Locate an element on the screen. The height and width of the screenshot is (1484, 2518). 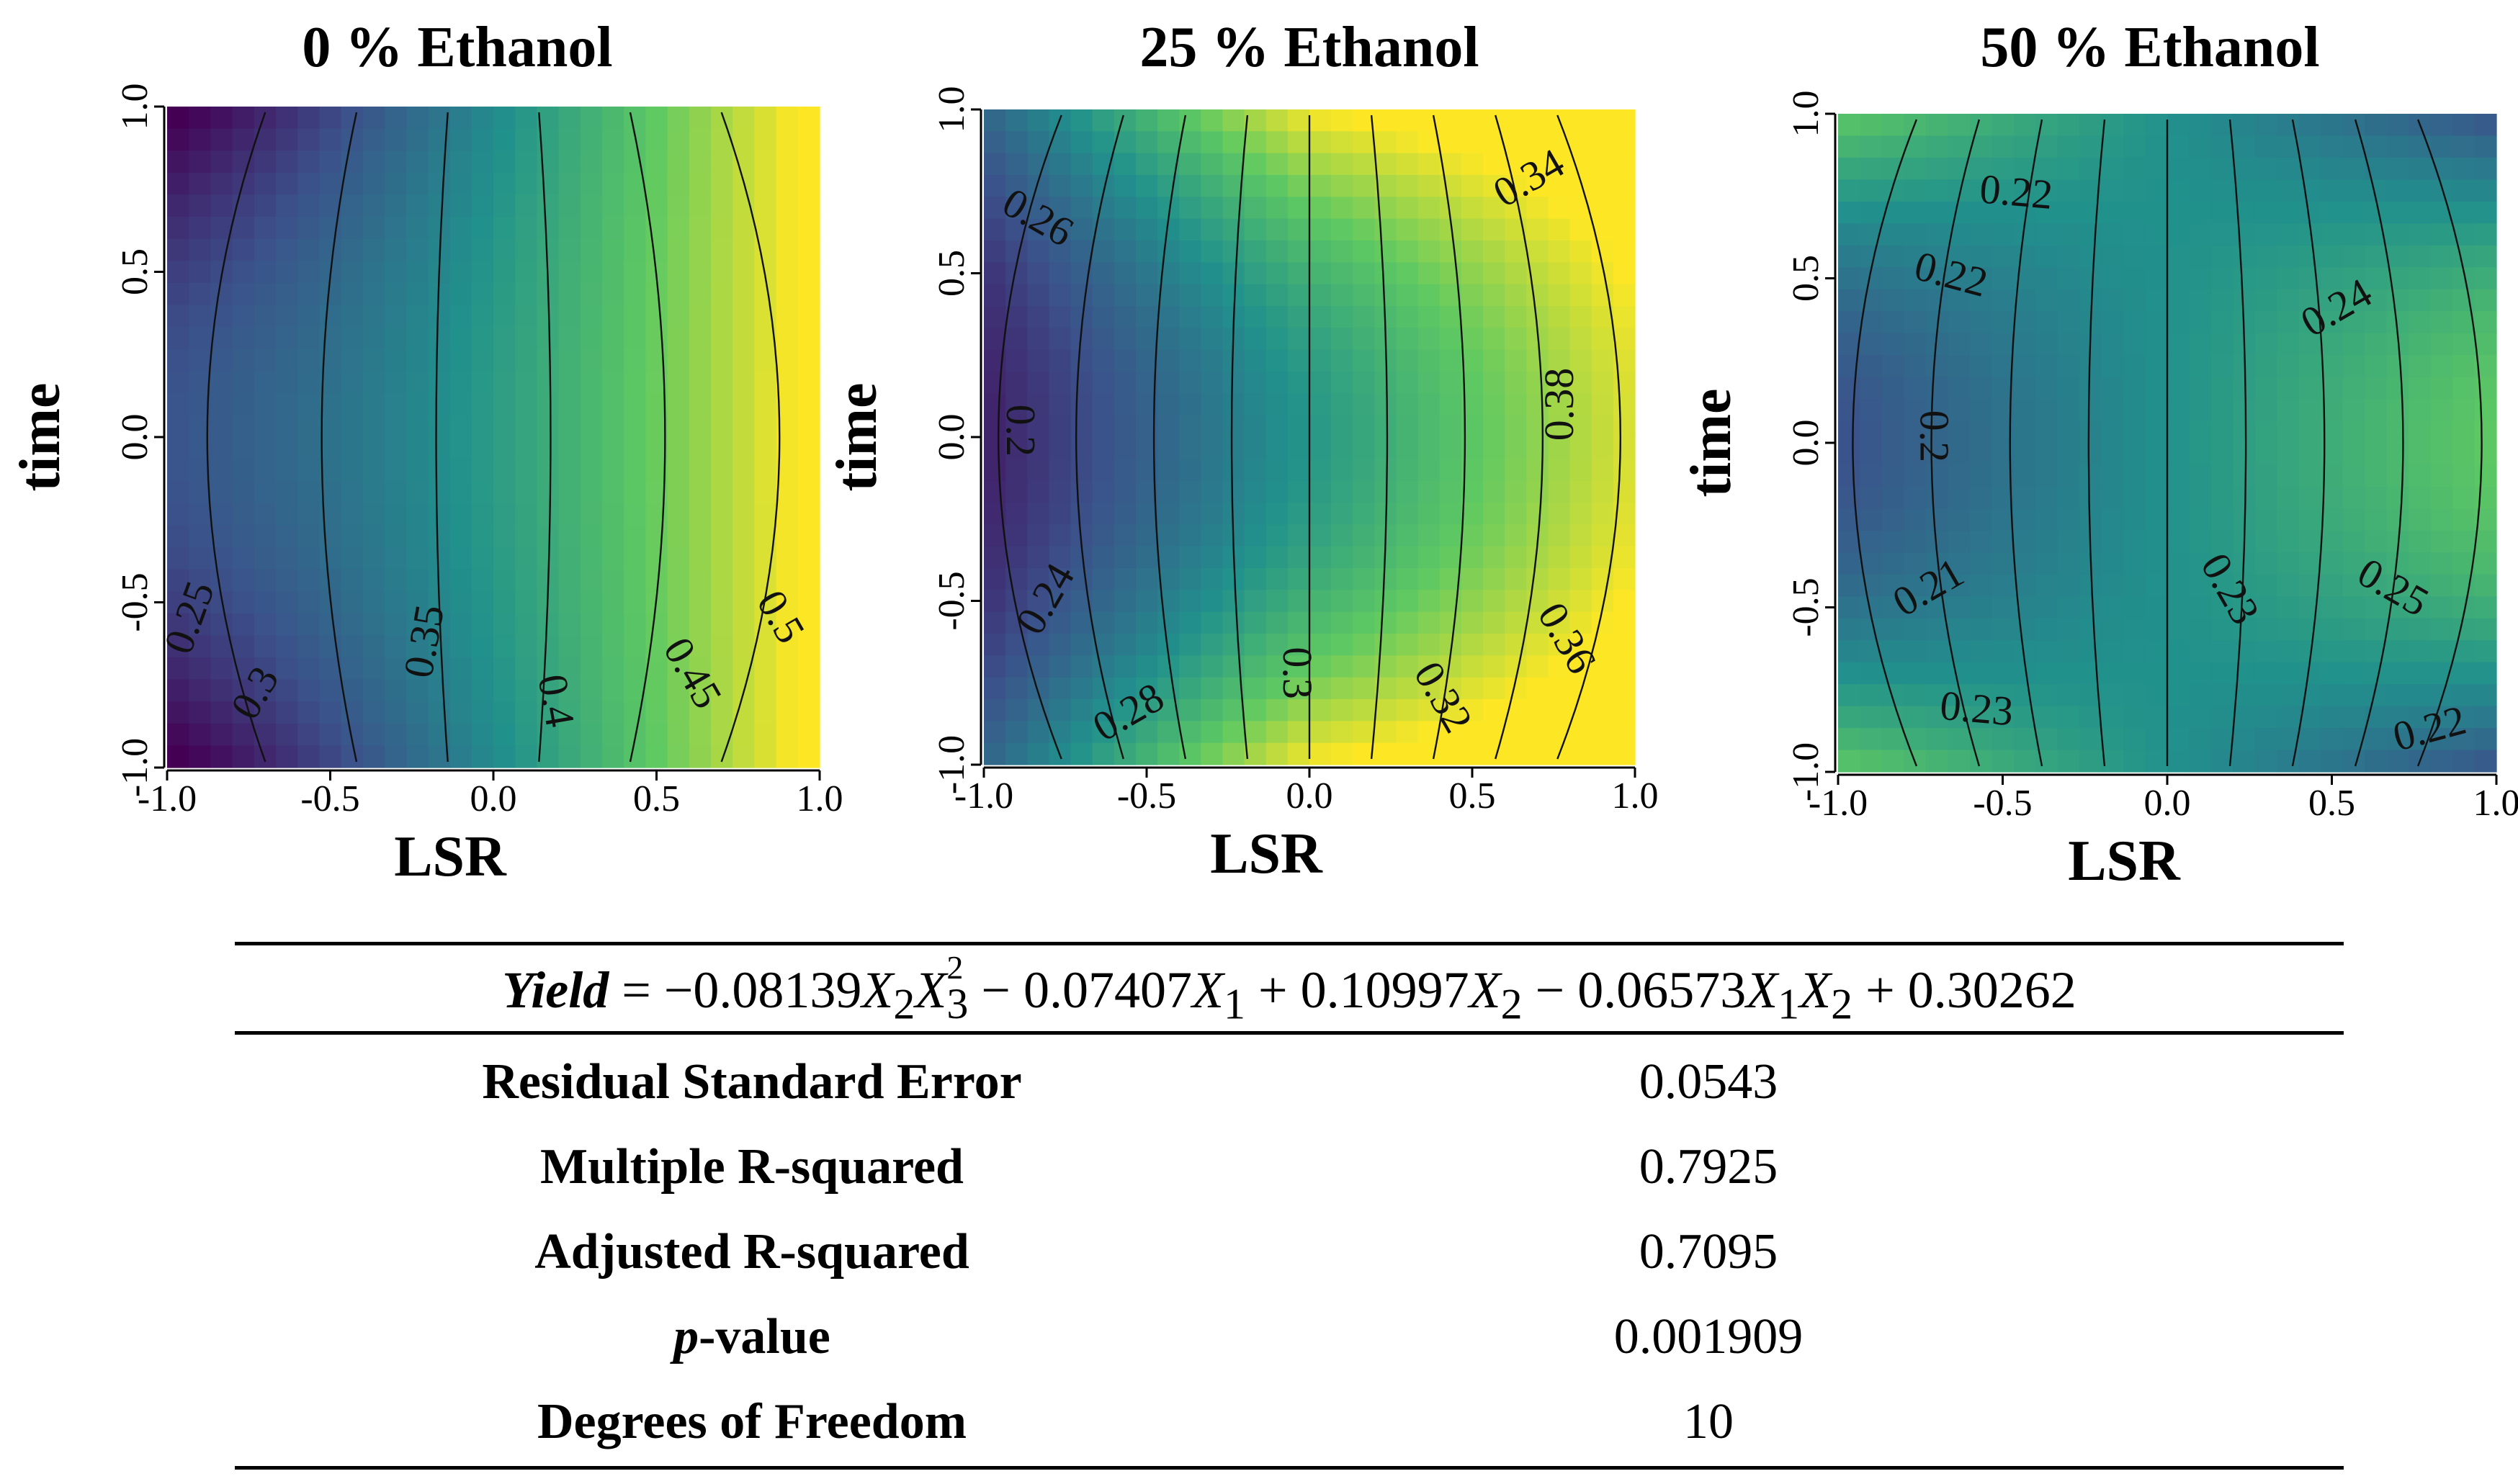
table-row: p-value 0.001909 is located at coordinates (1289, 1337).